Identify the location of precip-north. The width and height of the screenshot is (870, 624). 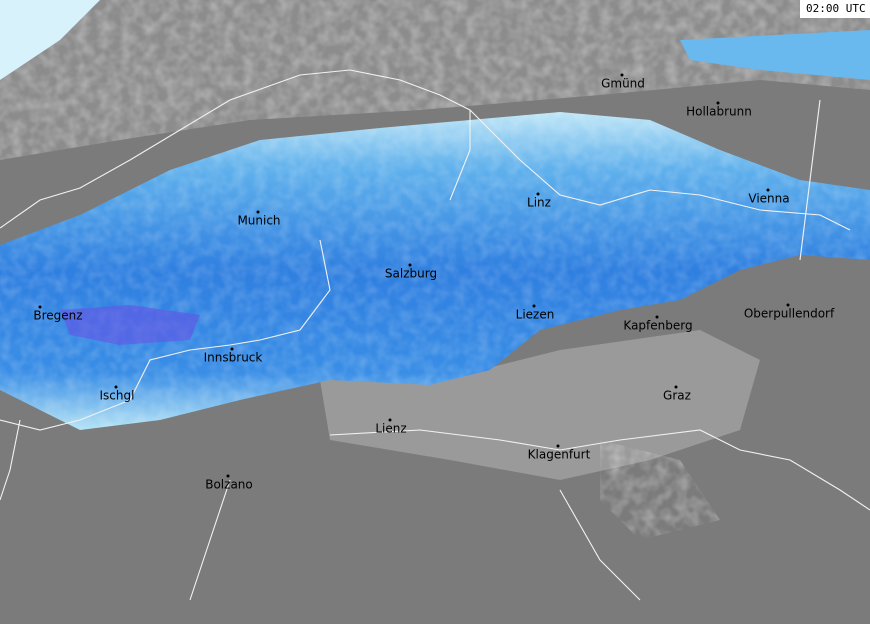
(775, 55).